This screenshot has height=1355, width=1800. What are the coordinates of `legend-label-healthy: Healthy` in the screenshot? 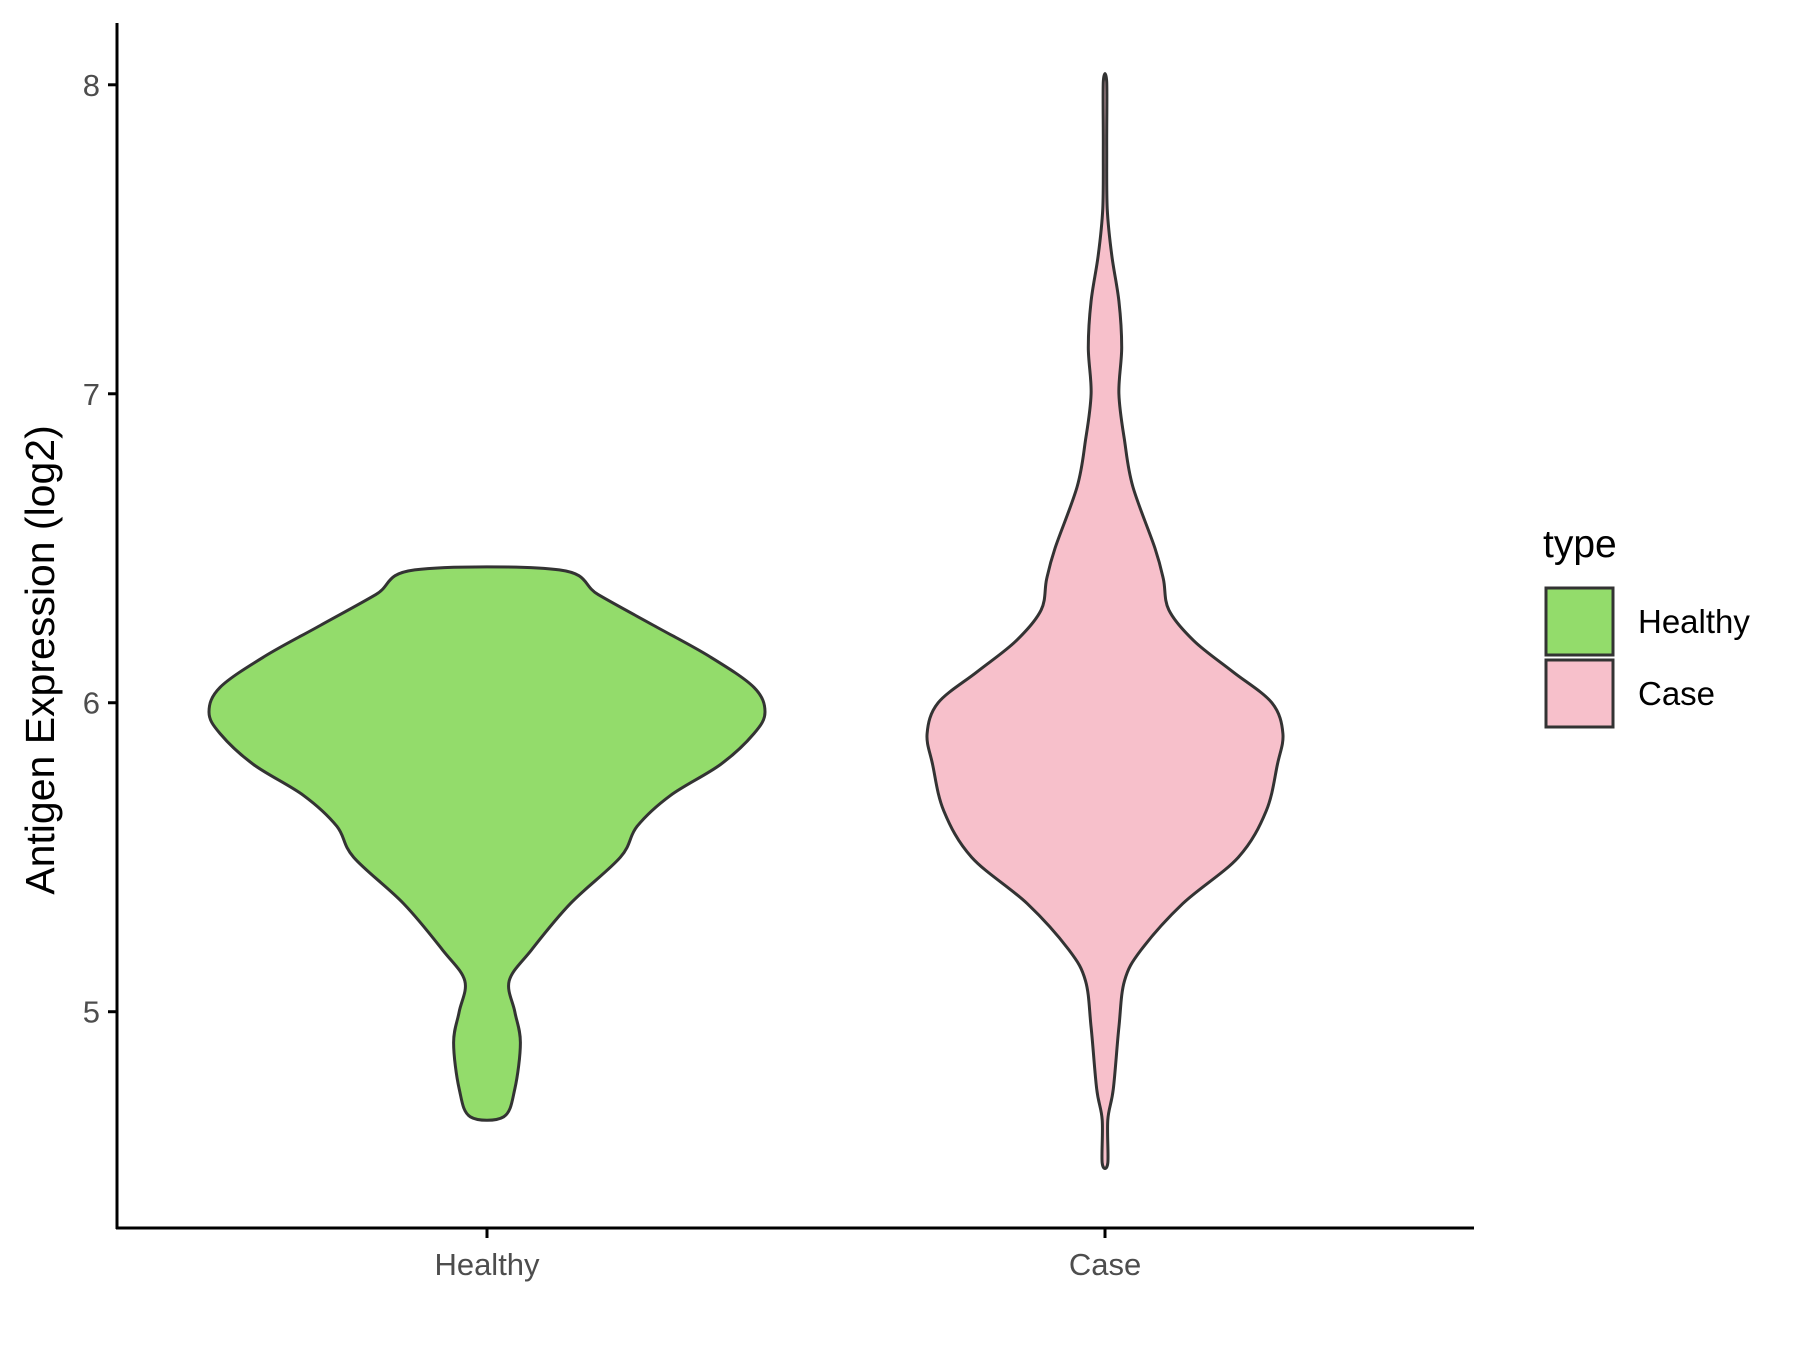 It's located at (1694, 621).